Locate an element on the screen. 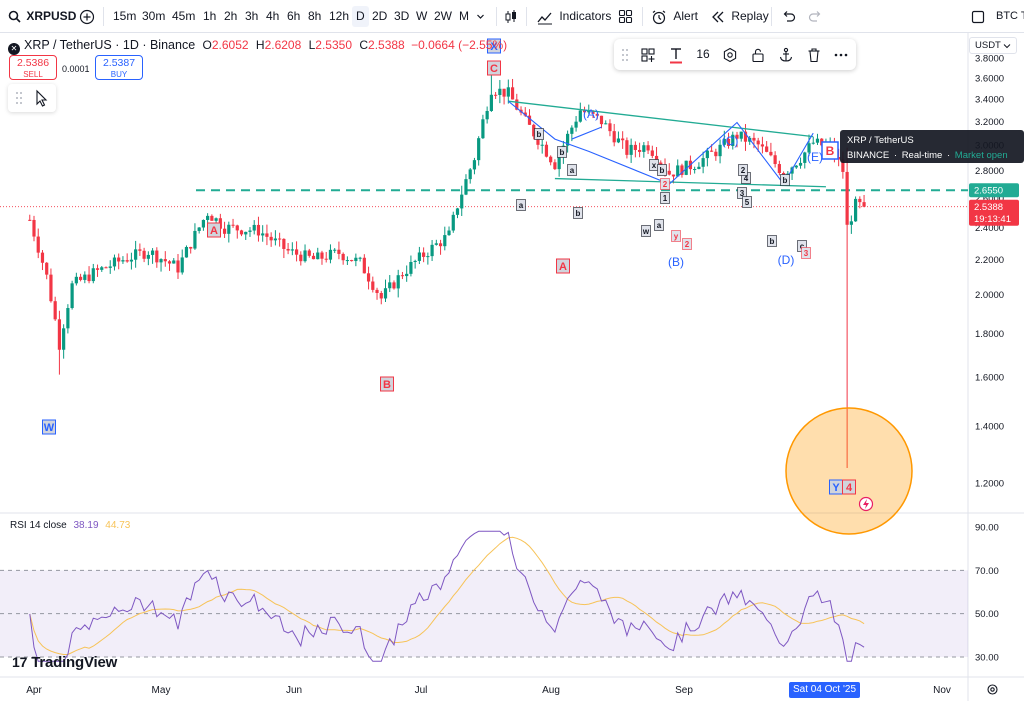 Image resolution: width=1024 pixels, height=701 pixels. replay-button: Replay is located at coordinates (739, 16).